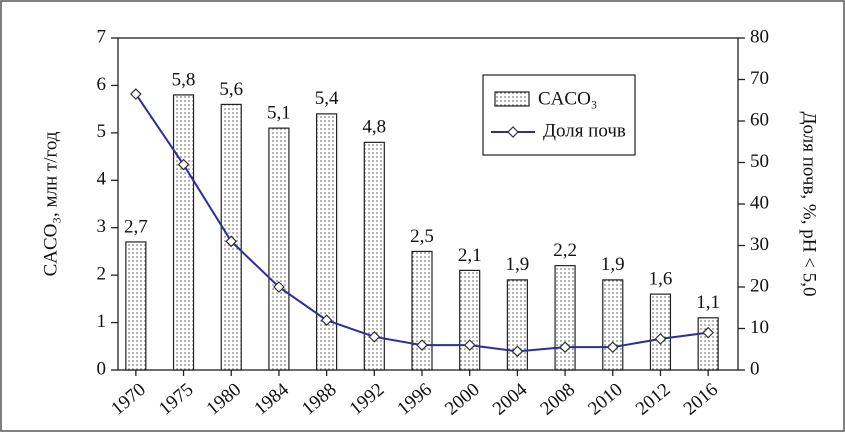  What do you see at coordinates (102, 274) in the screenshot?
I see `y-tick-label: 2` at bounding box center [102, 274].